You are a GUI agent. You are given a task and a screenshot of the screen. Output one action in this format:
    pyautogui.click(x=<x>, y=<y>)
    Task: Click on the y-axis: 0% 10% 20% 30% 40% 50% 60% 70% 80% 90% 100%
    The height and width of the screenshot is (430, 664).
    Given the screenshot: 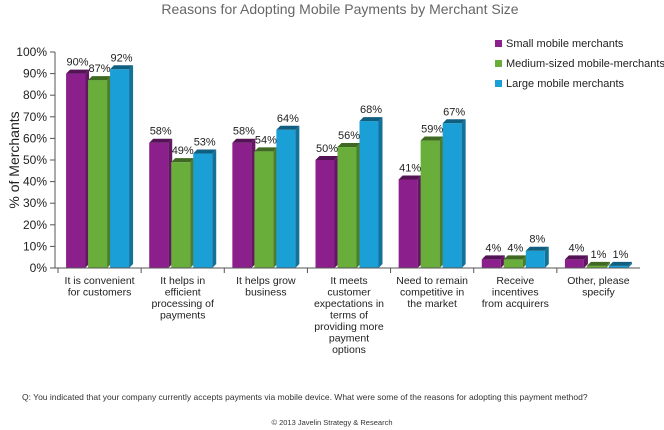 What is the action you would take?
    pyautogui.click(x=36, y=160)
    